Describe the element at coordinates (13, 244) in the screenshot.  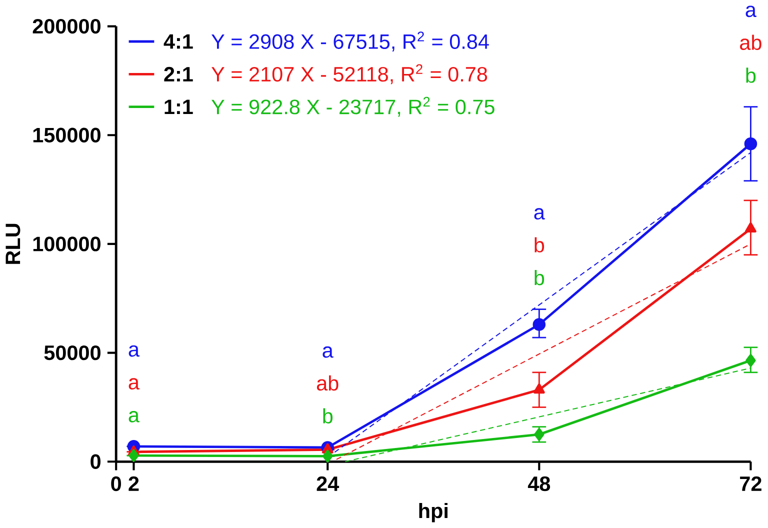
I see `y-axis-title: RLU` at that location.